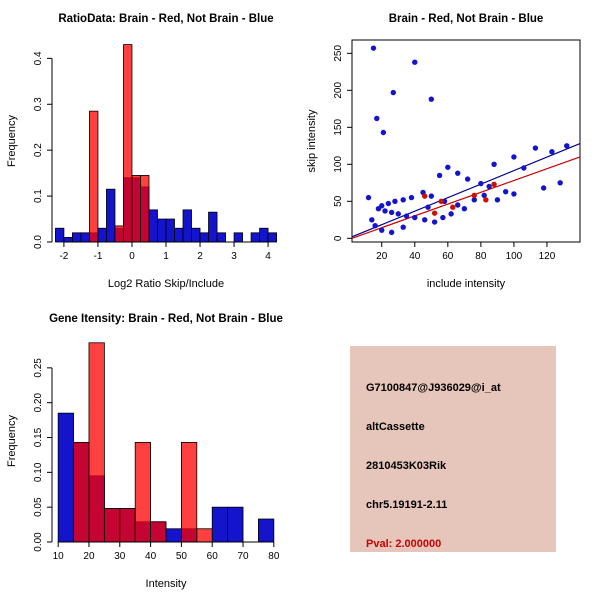 The image size is (600, 600). I want to click on svg-text: skip intensity, so click(312, 140).